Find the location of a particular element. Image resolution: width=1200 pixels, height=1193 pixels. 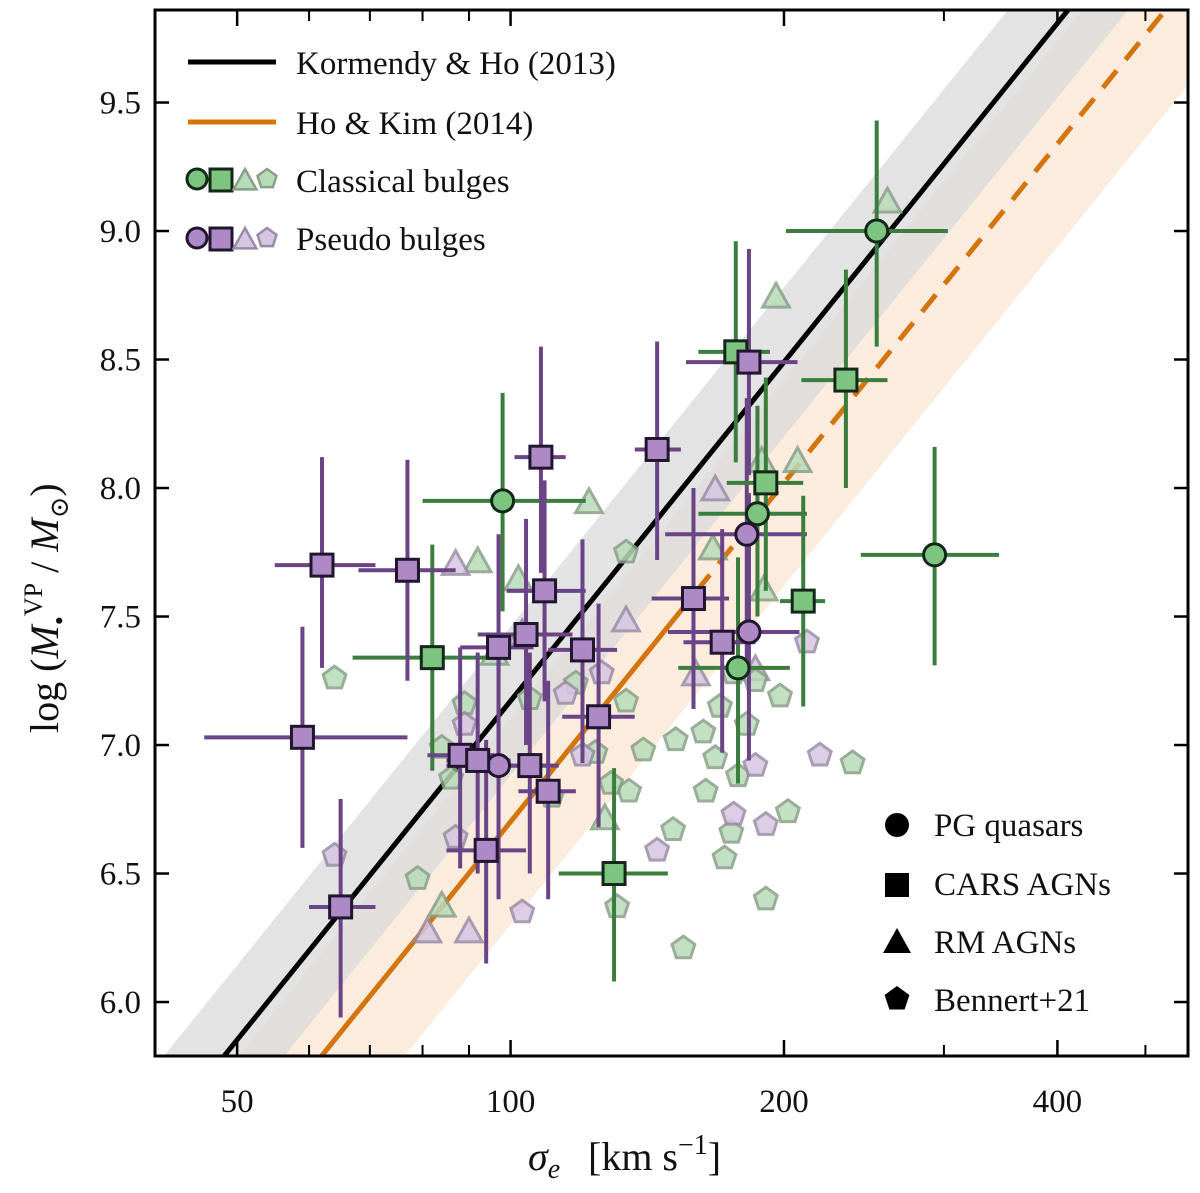

classical-legend-circle is located at coordinates (197, 179).